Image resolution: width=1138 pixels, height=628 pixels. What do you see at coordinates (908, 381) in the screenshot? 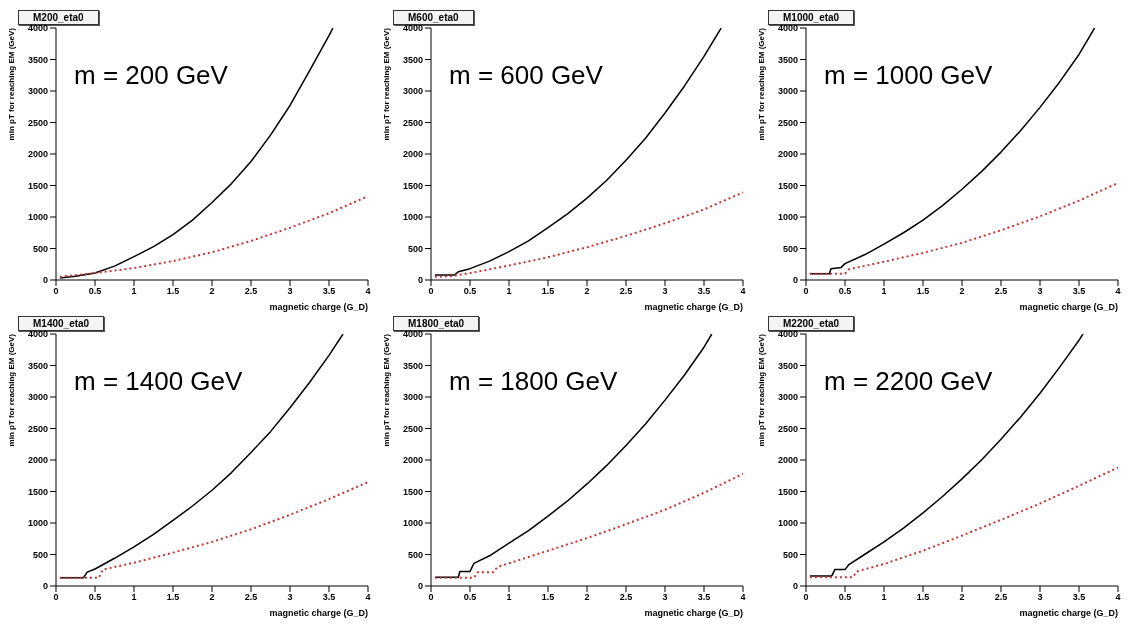
I see `annotation: m = 2200 GeV` at bounding box center [908, 381].